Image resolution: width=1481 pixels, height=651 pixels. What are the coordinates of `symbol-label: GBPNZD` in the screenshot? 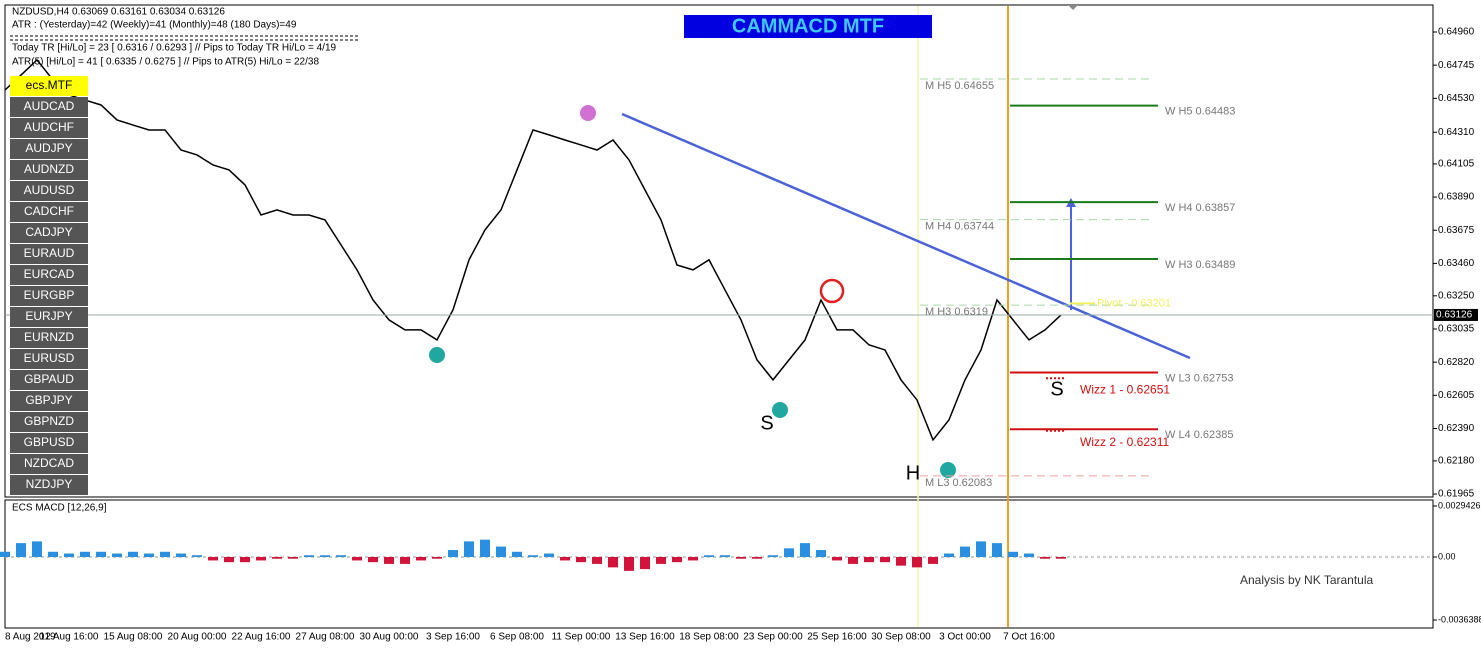 It's located at (49, 421).